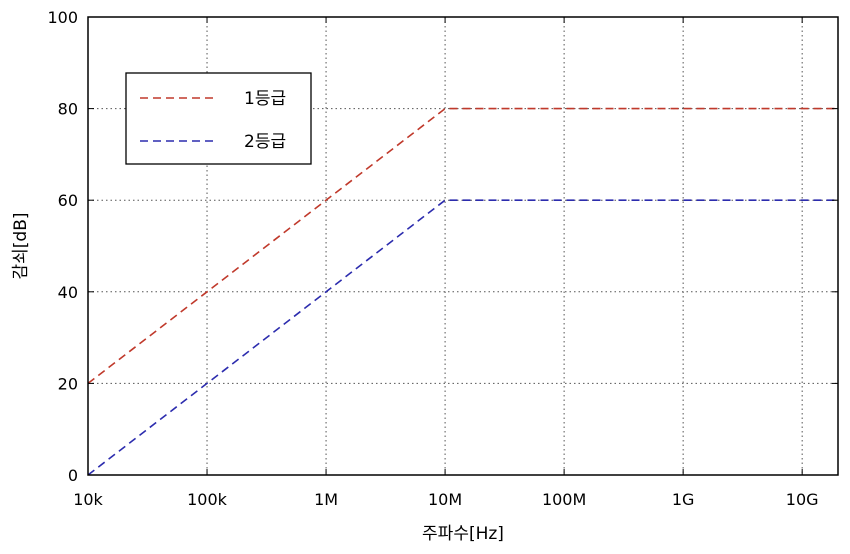 Image resolution: width=850 pixels, height=554 pixels. I want to click on legend: 1등급 2등급, so click(218, 118).